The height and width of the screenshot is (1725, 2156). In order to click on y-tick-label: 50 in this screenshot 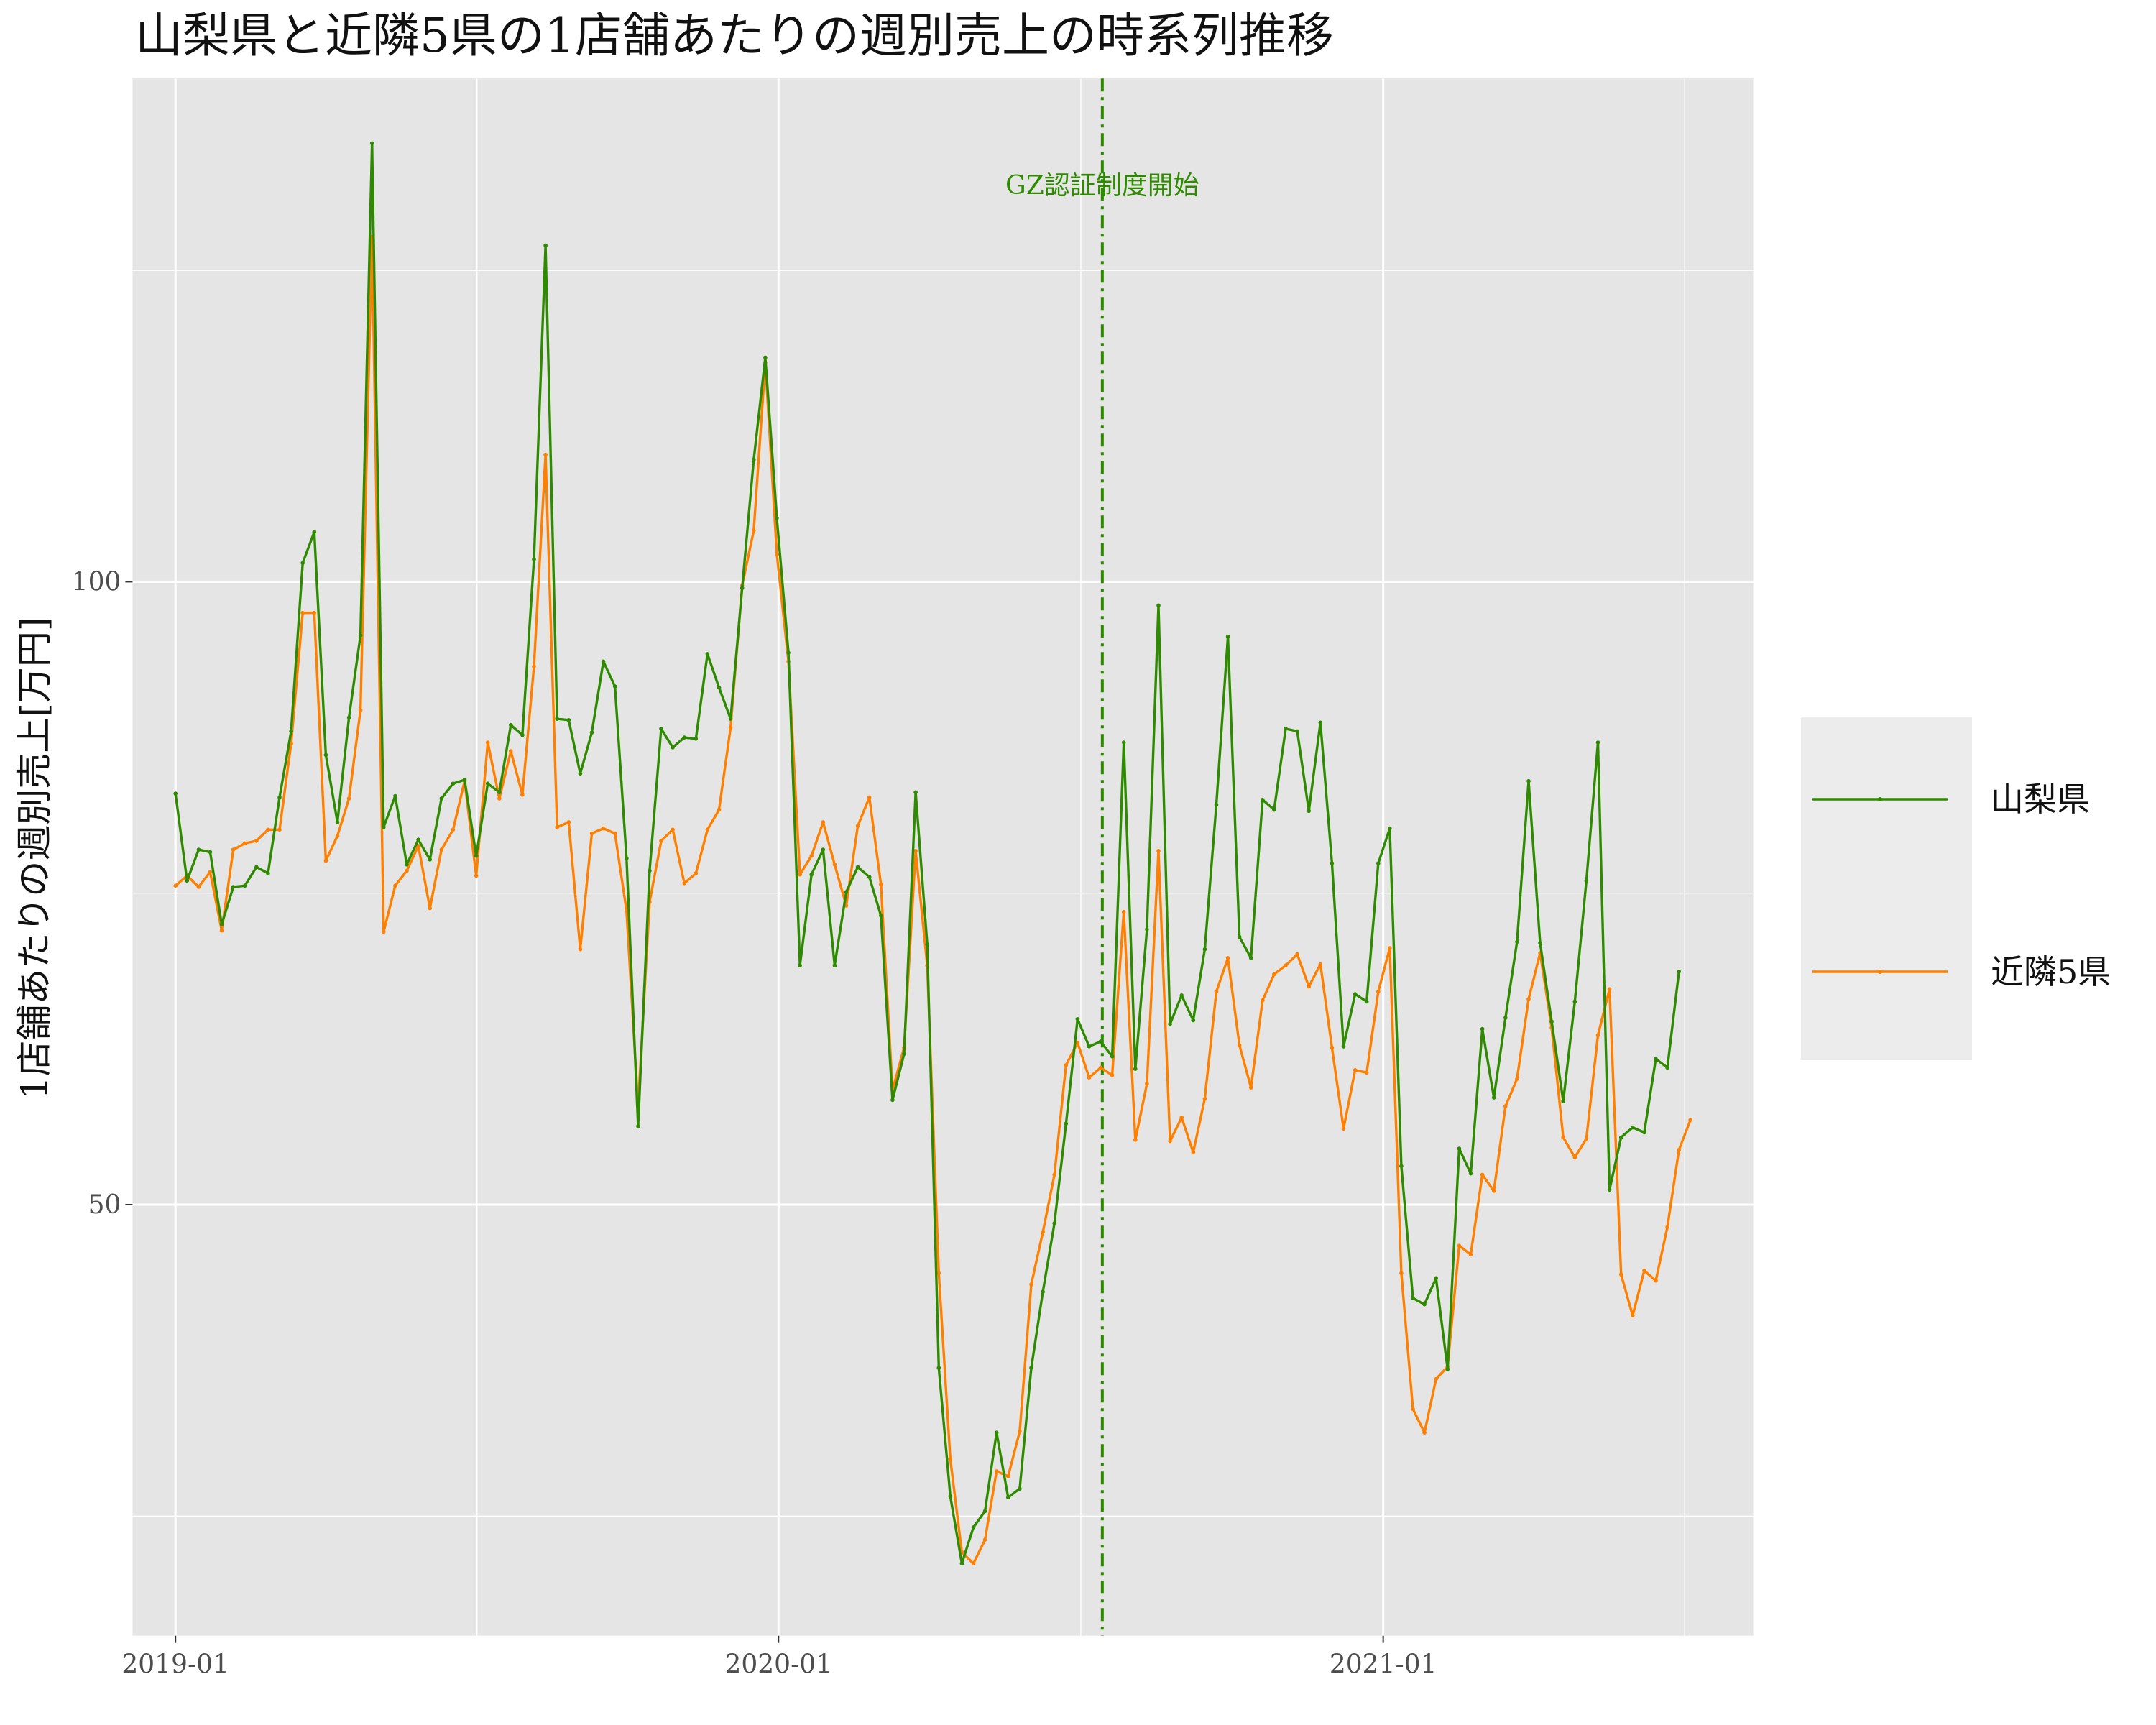, I will do `click(104, 1205)`.